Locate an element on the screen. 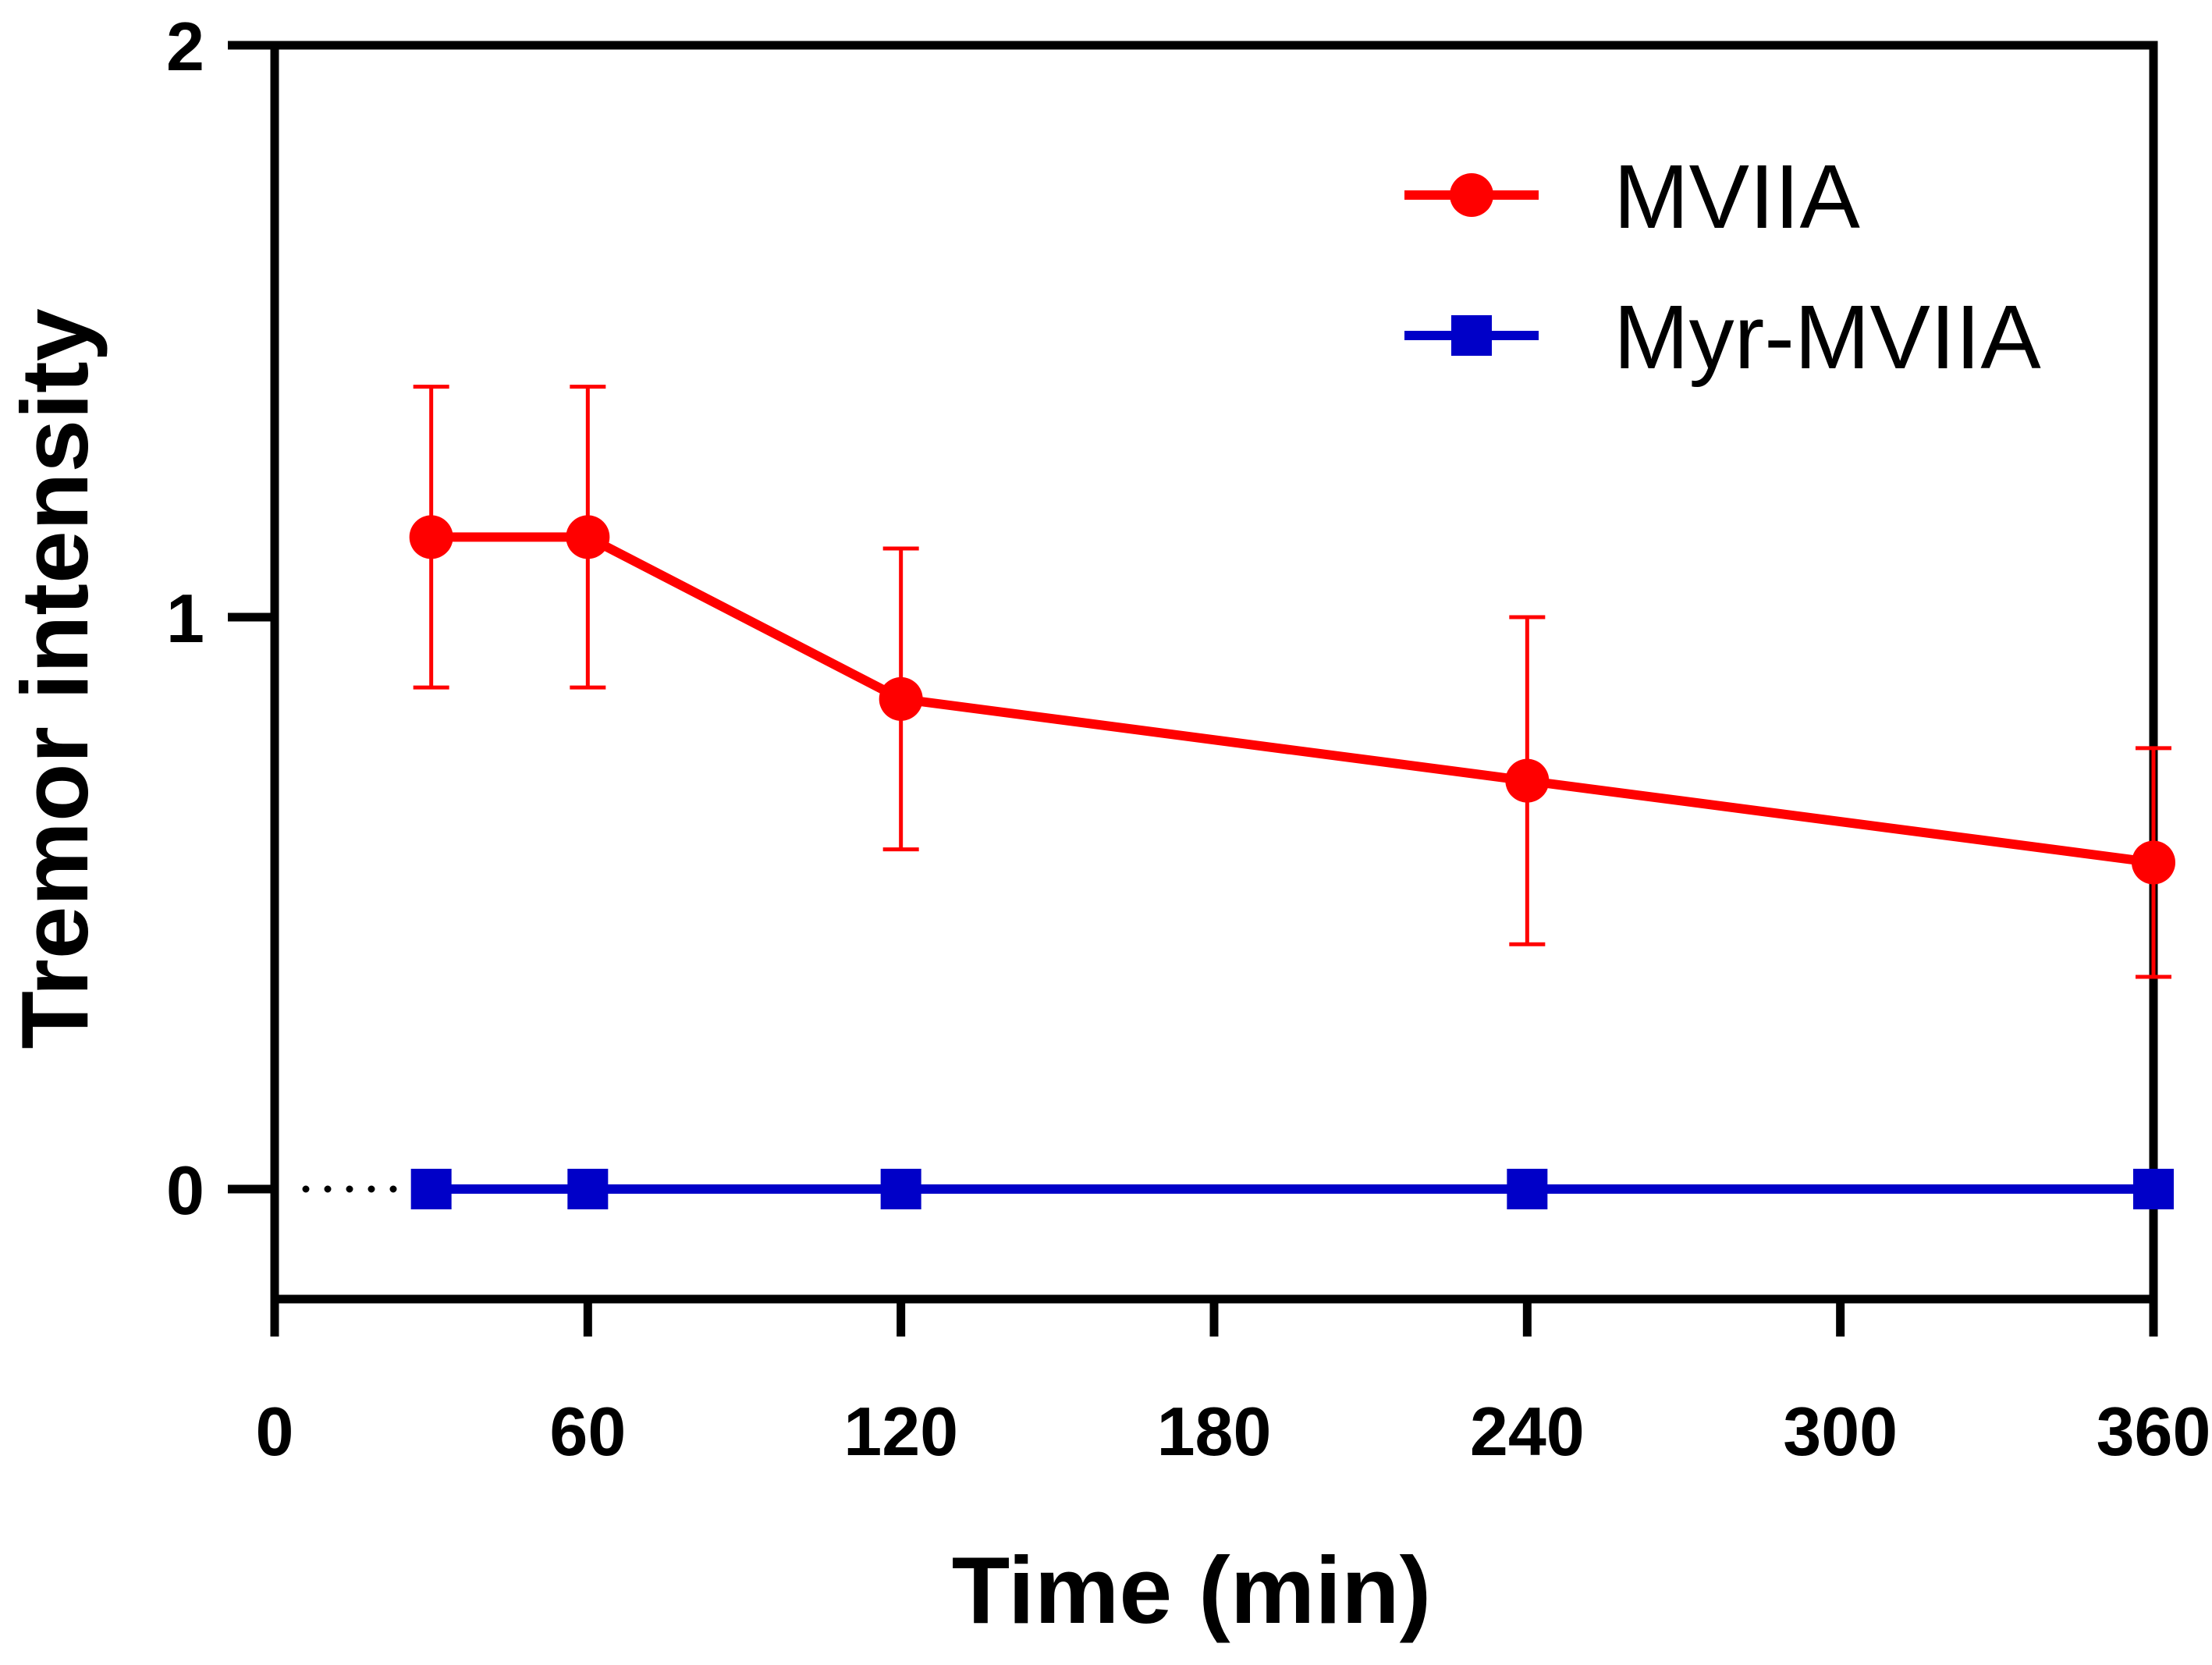  x-tick-label: 0 is located at coordinates (275, 1431).